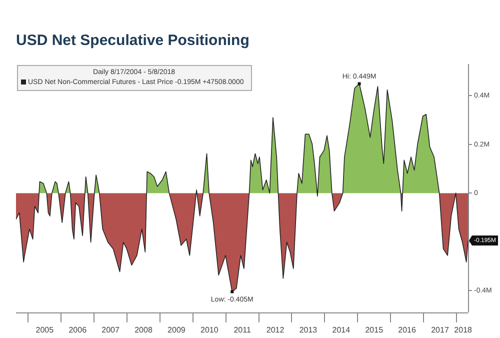 This screenshot has height=338, width=500. I want to click on x-tick-label: 2016, so click(407, 329).